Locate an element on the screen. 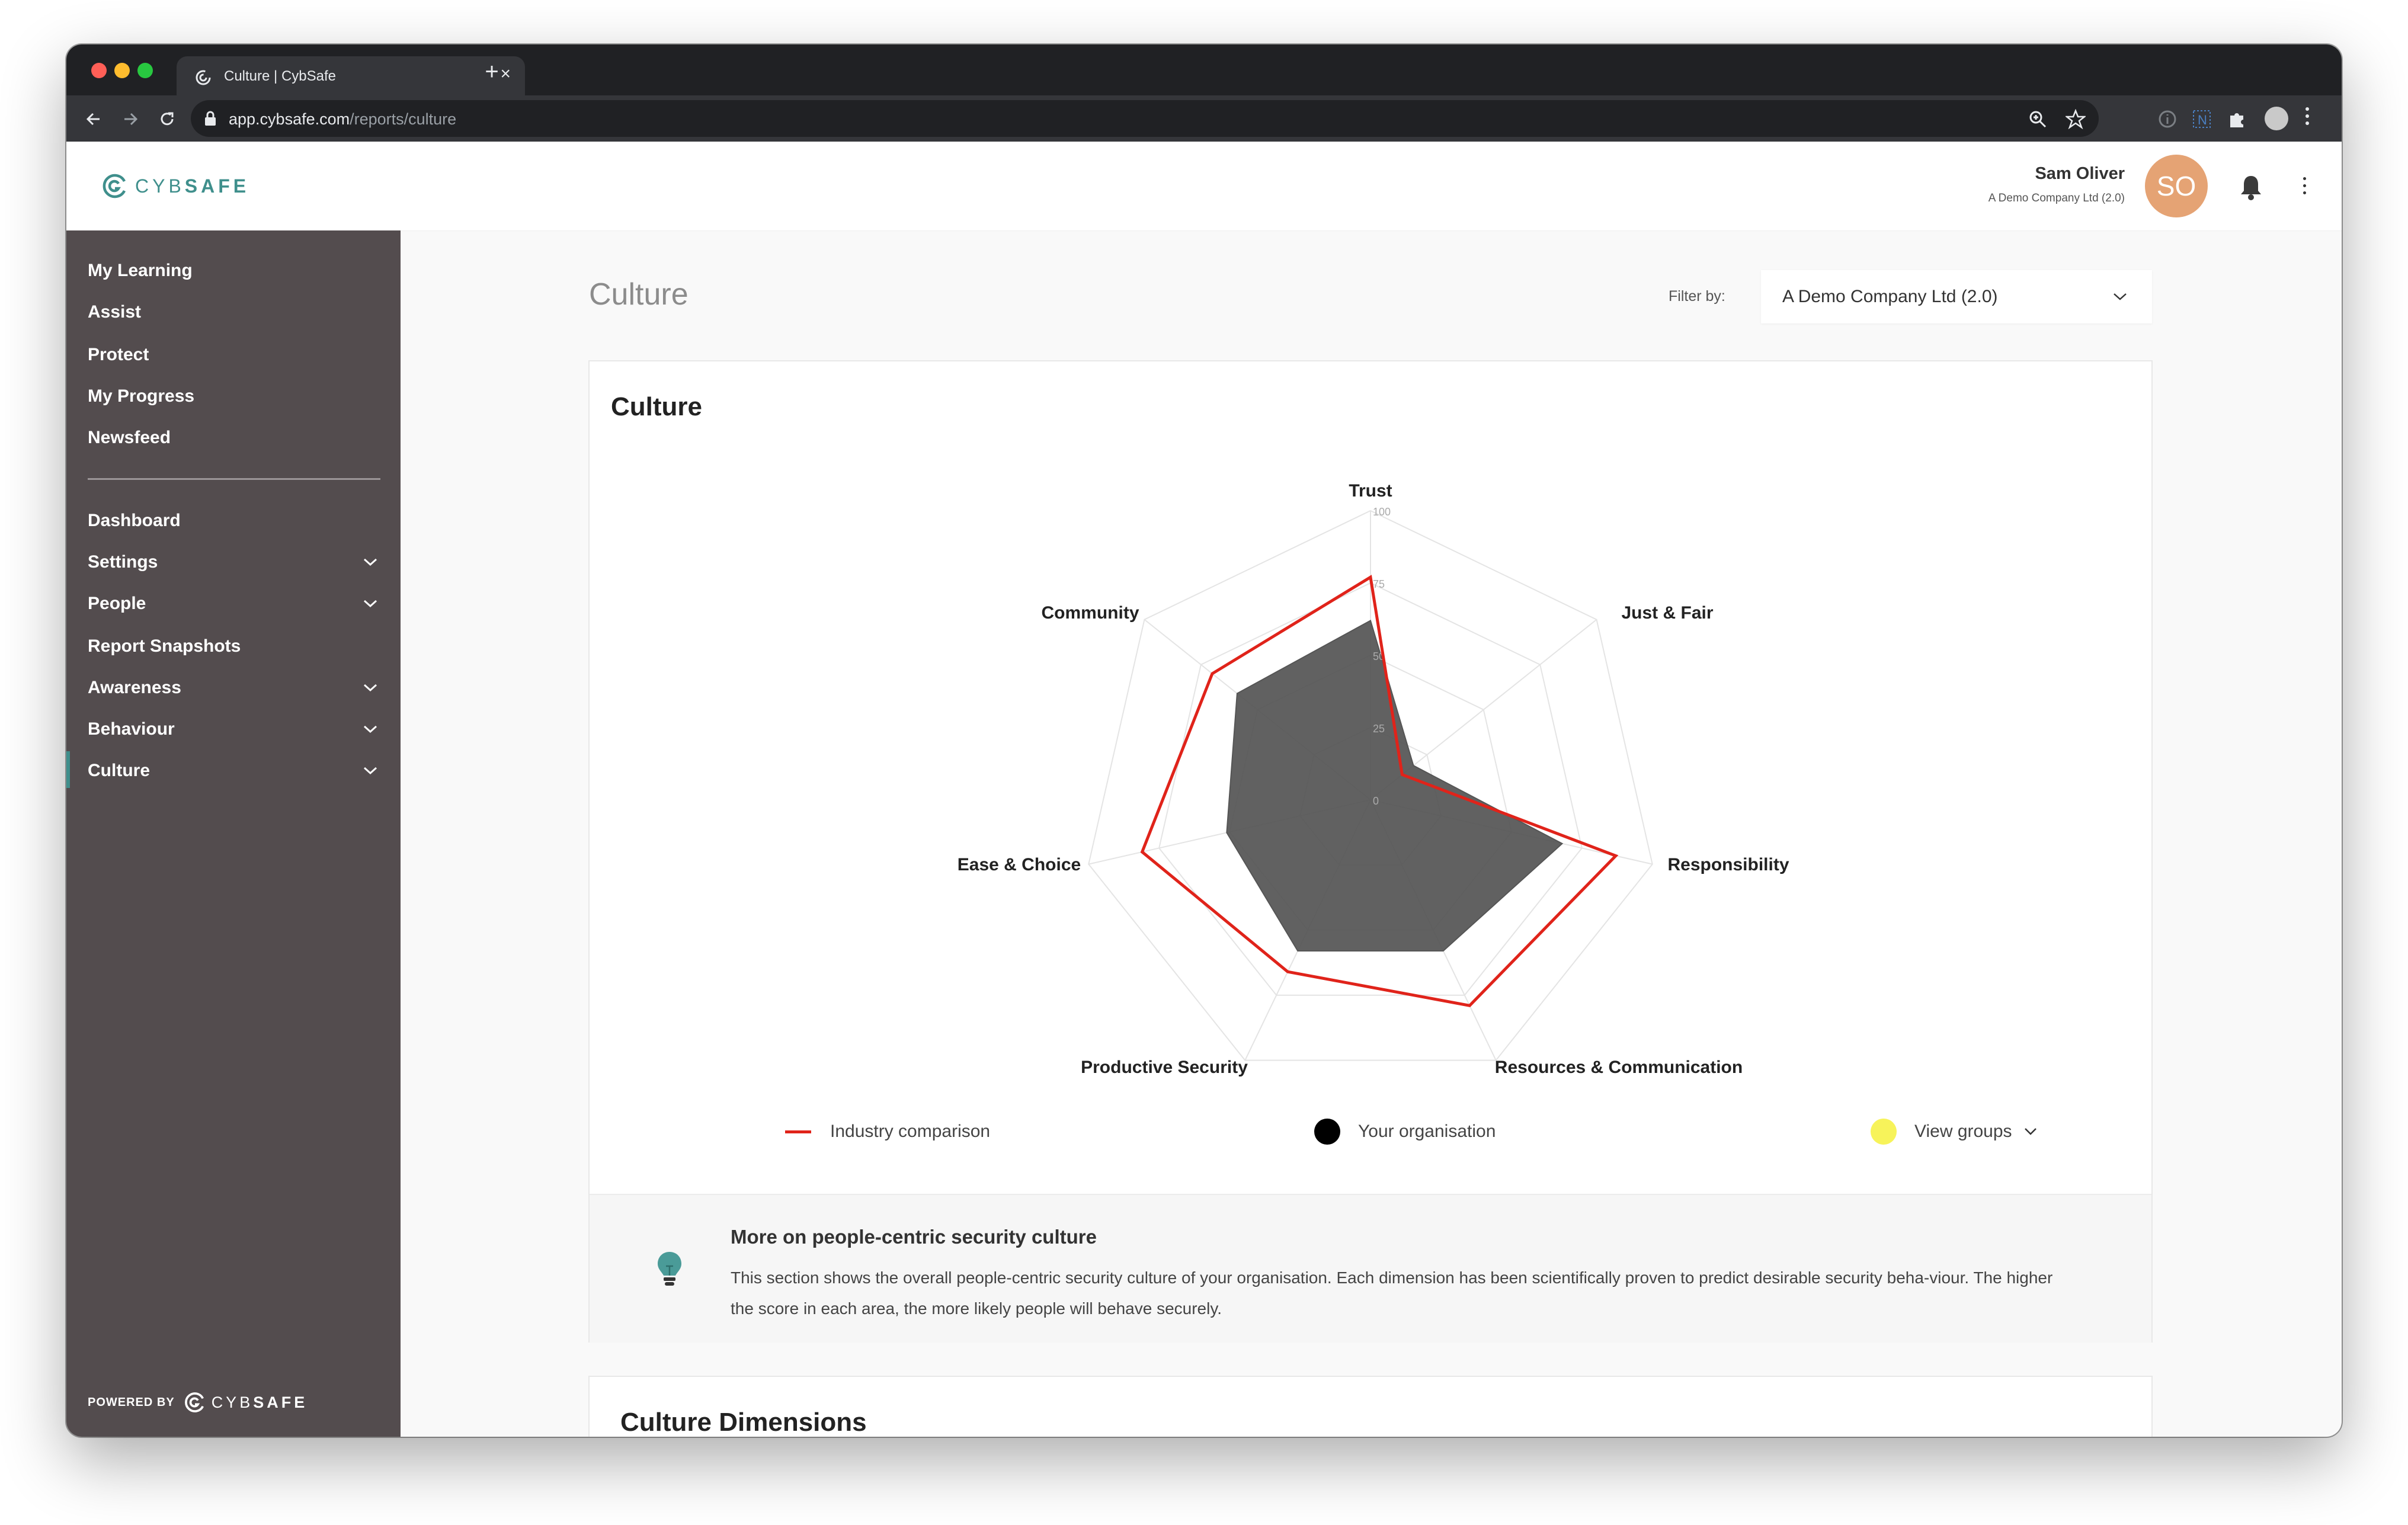 This screenshot has width=2408, height=1525. extension-info-icon is located at coordinates (2167, 119).